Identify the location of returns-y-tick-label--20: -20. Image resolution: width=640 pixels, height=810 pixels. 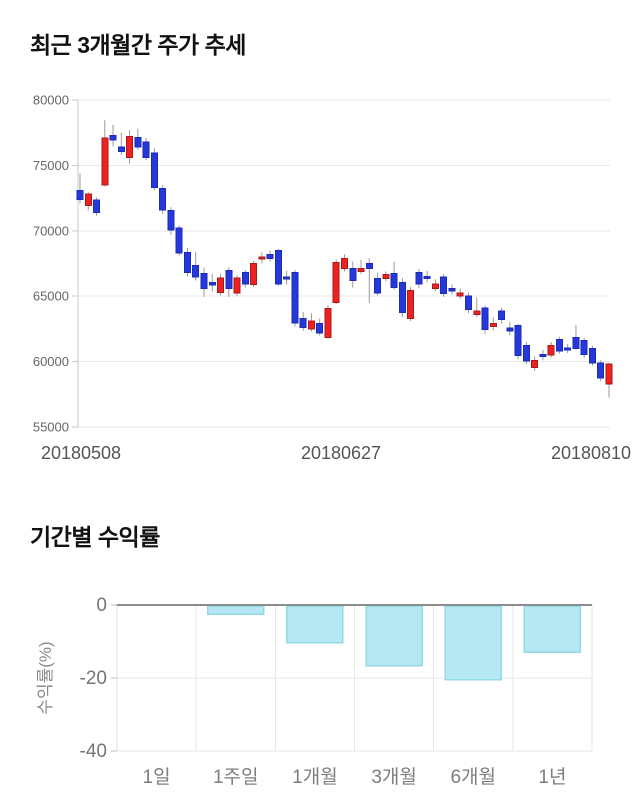
(93, 678).